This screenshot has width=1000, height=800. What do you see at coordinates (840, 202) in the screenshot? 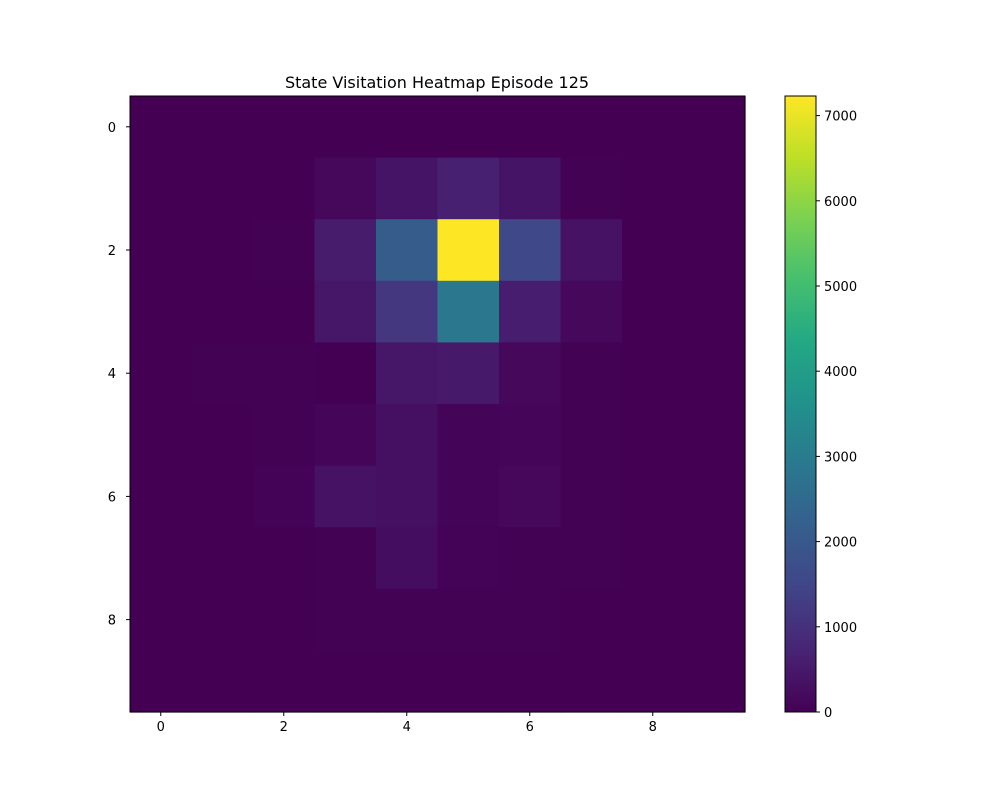
I see `colorbar-tick-label: 6000` at bounding box center [840, 202].